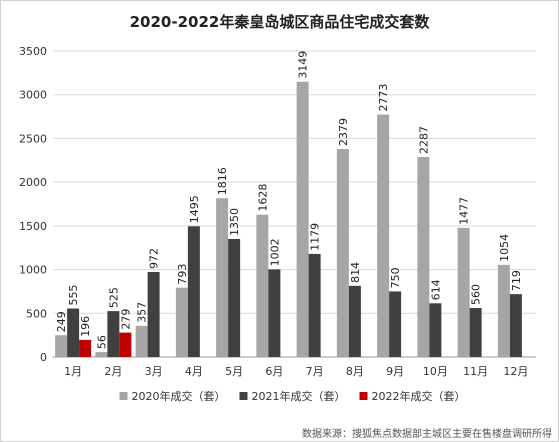  What do you see at coordinates (435, 371) in the screenshot?
I see `x-tick-label: 10月` at bounding box center [435, 371].